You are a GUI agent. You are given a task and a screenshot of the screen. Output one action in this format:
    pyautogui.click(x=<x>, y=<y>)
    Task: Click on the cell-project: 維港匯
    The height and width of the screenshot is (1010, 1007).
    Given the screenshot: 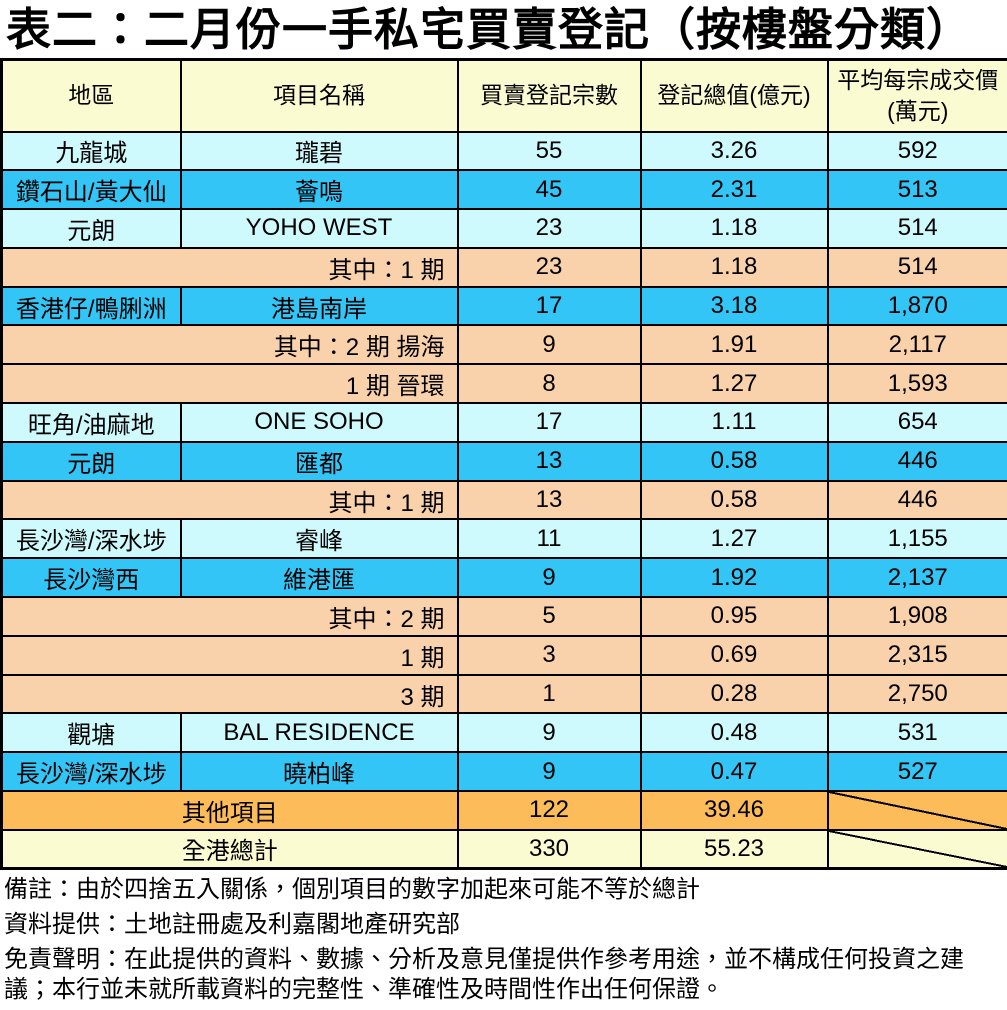 What is the action you would take?
    pyautogui.click(x=319, y=577)
    